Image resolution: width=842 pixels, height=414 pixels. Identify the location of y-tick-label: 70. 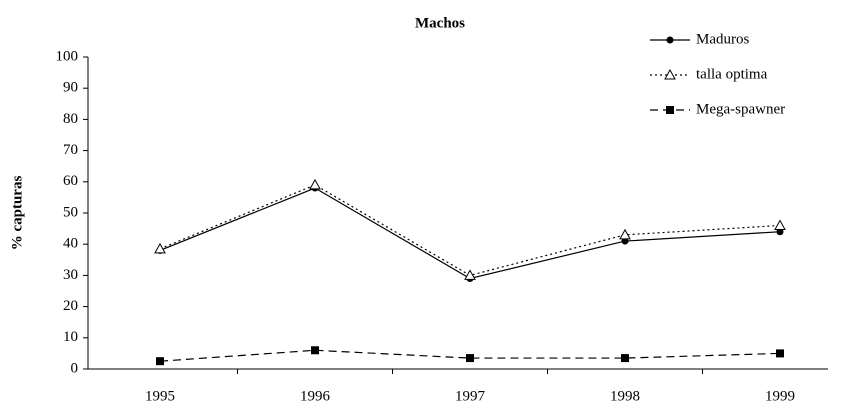
(70, 150).